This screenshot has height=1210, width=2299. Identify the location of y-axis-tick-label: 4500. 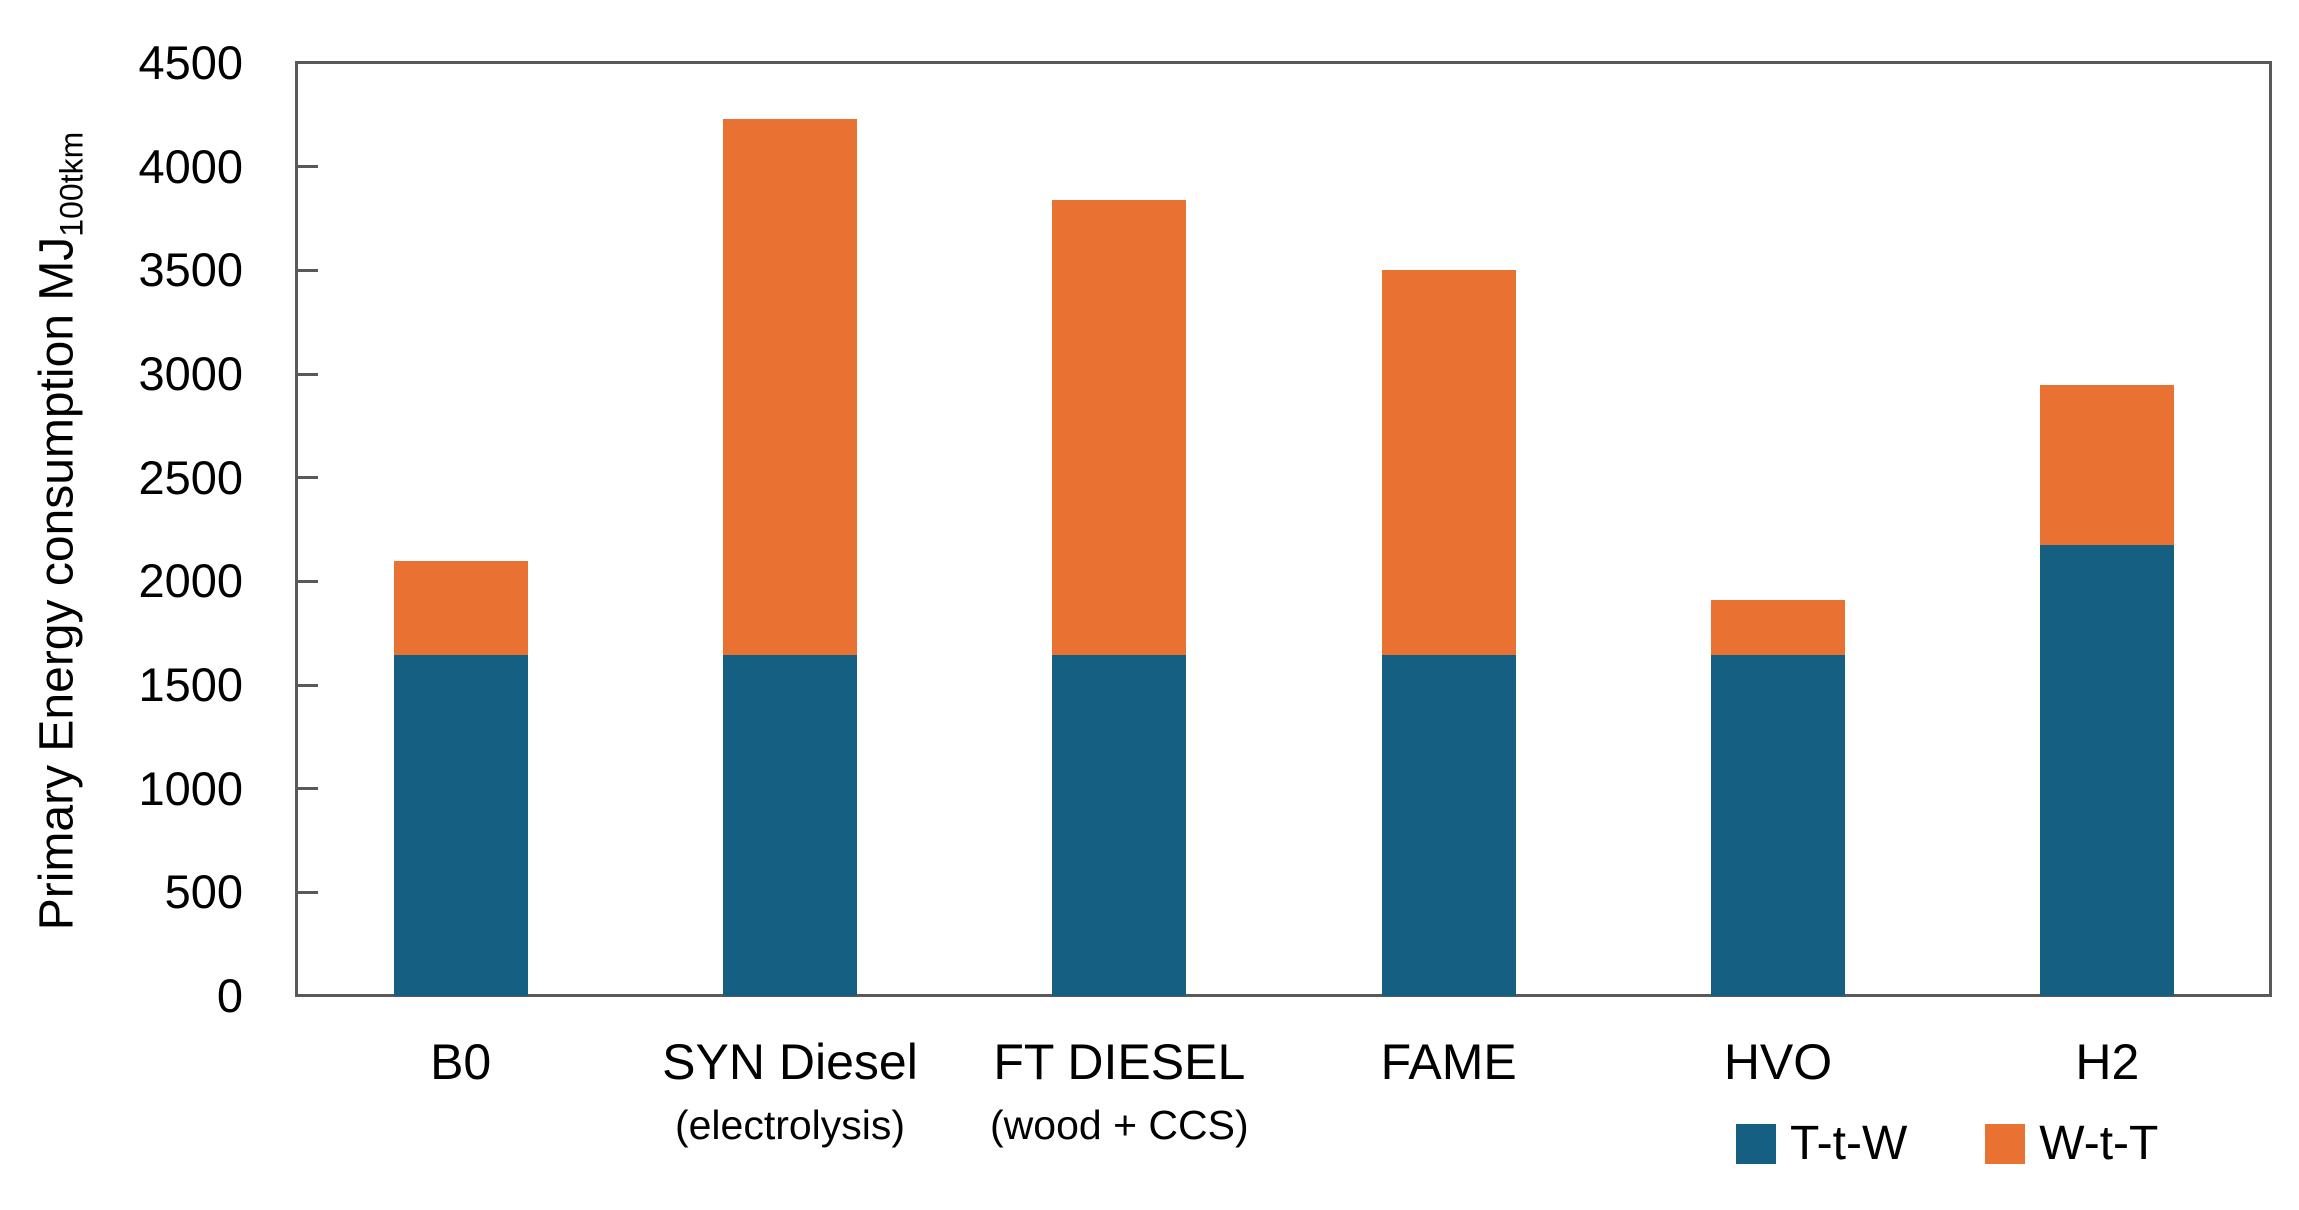
(190, 62).